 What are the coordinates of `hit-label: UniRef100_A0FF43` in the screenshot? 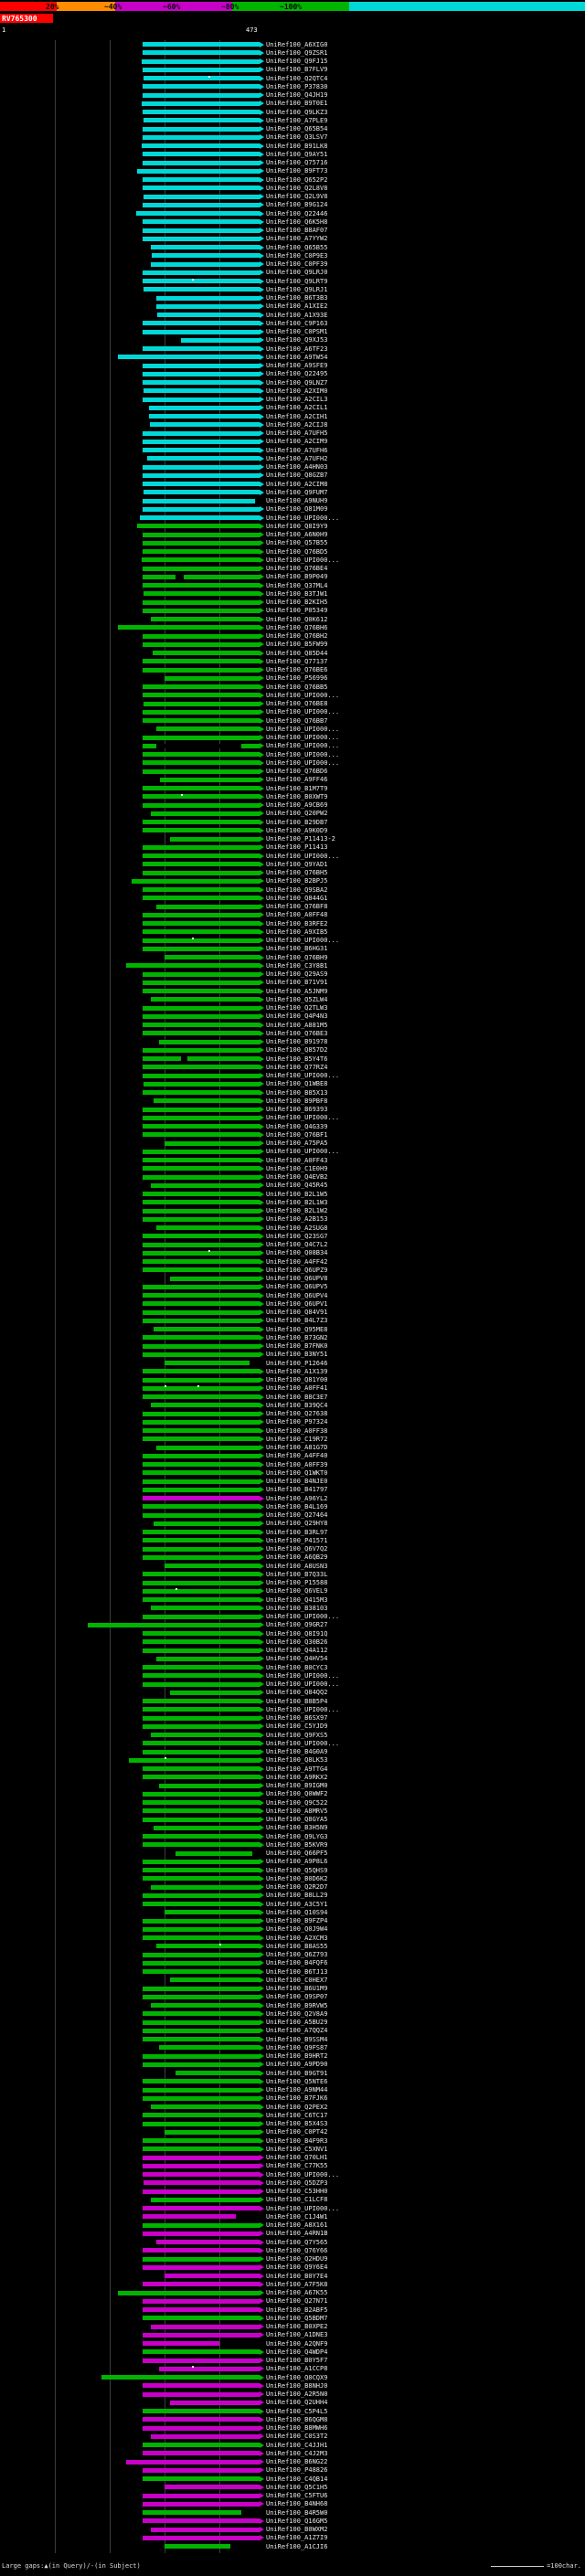 It's located at (297, 1160).